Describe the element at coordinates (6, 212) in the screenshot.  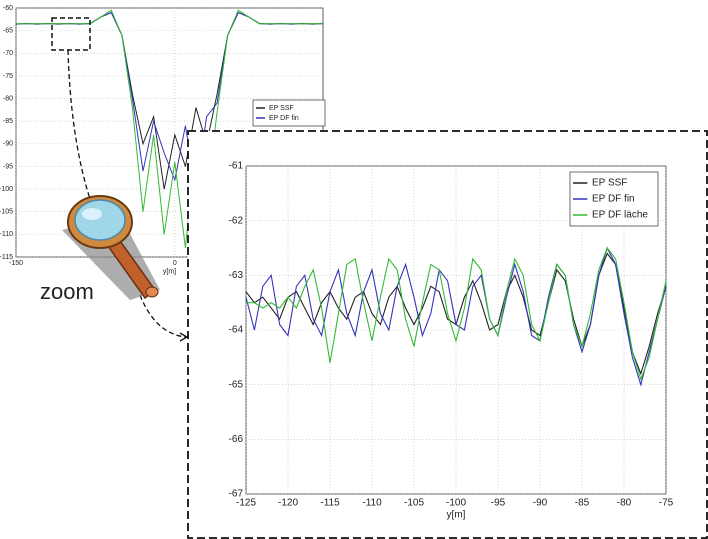
I see `y-tick-label: -105` at that location.